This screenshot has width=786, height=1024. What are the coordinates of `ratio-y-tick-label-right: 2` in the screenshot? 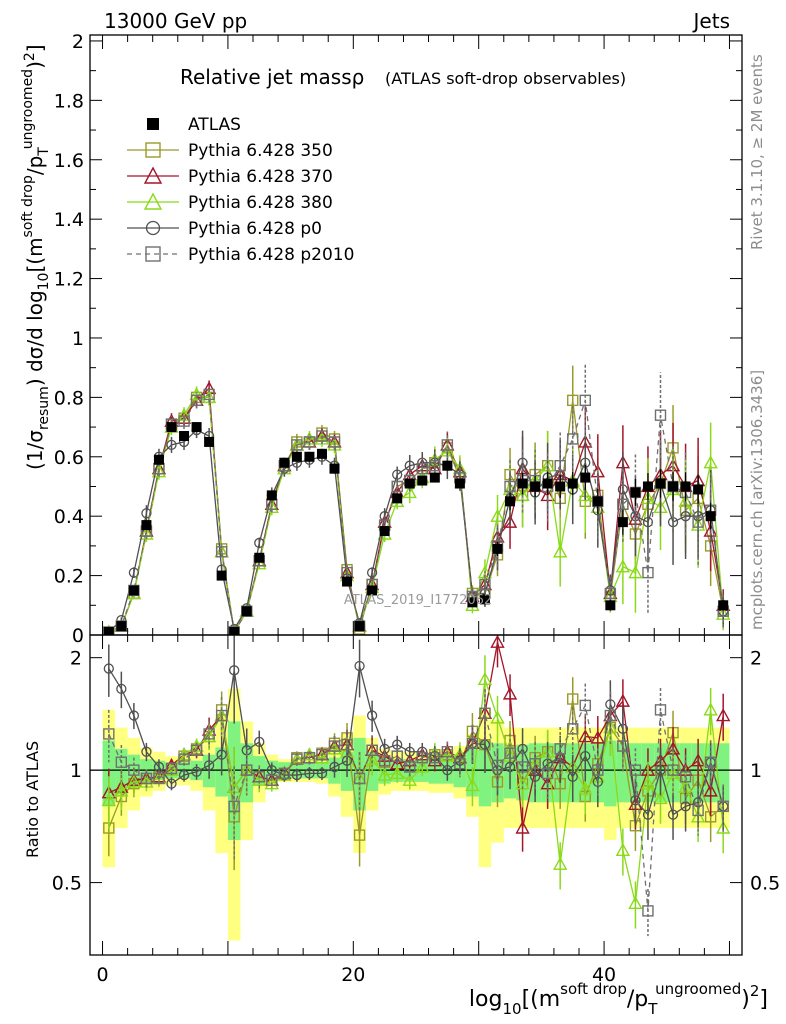 It's located at (756, 659).